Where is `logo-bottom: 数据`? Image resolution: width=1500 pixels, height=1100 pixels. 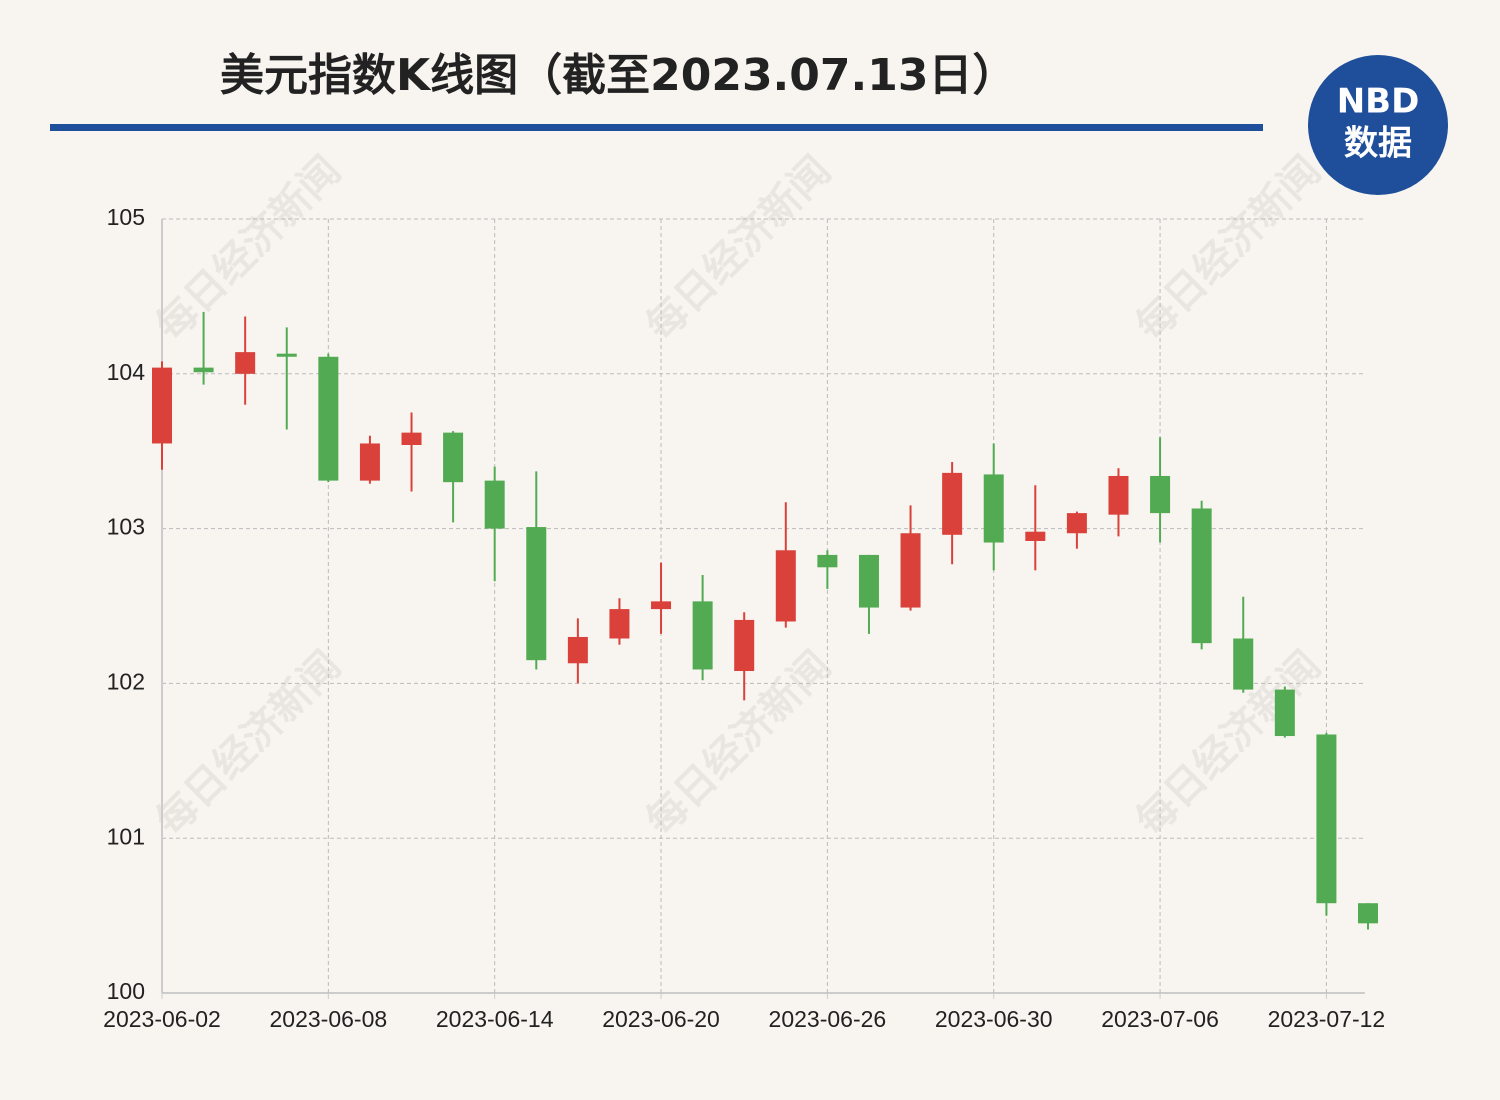
logo-bottom: 数据 is located at coordinates (1378, 144).